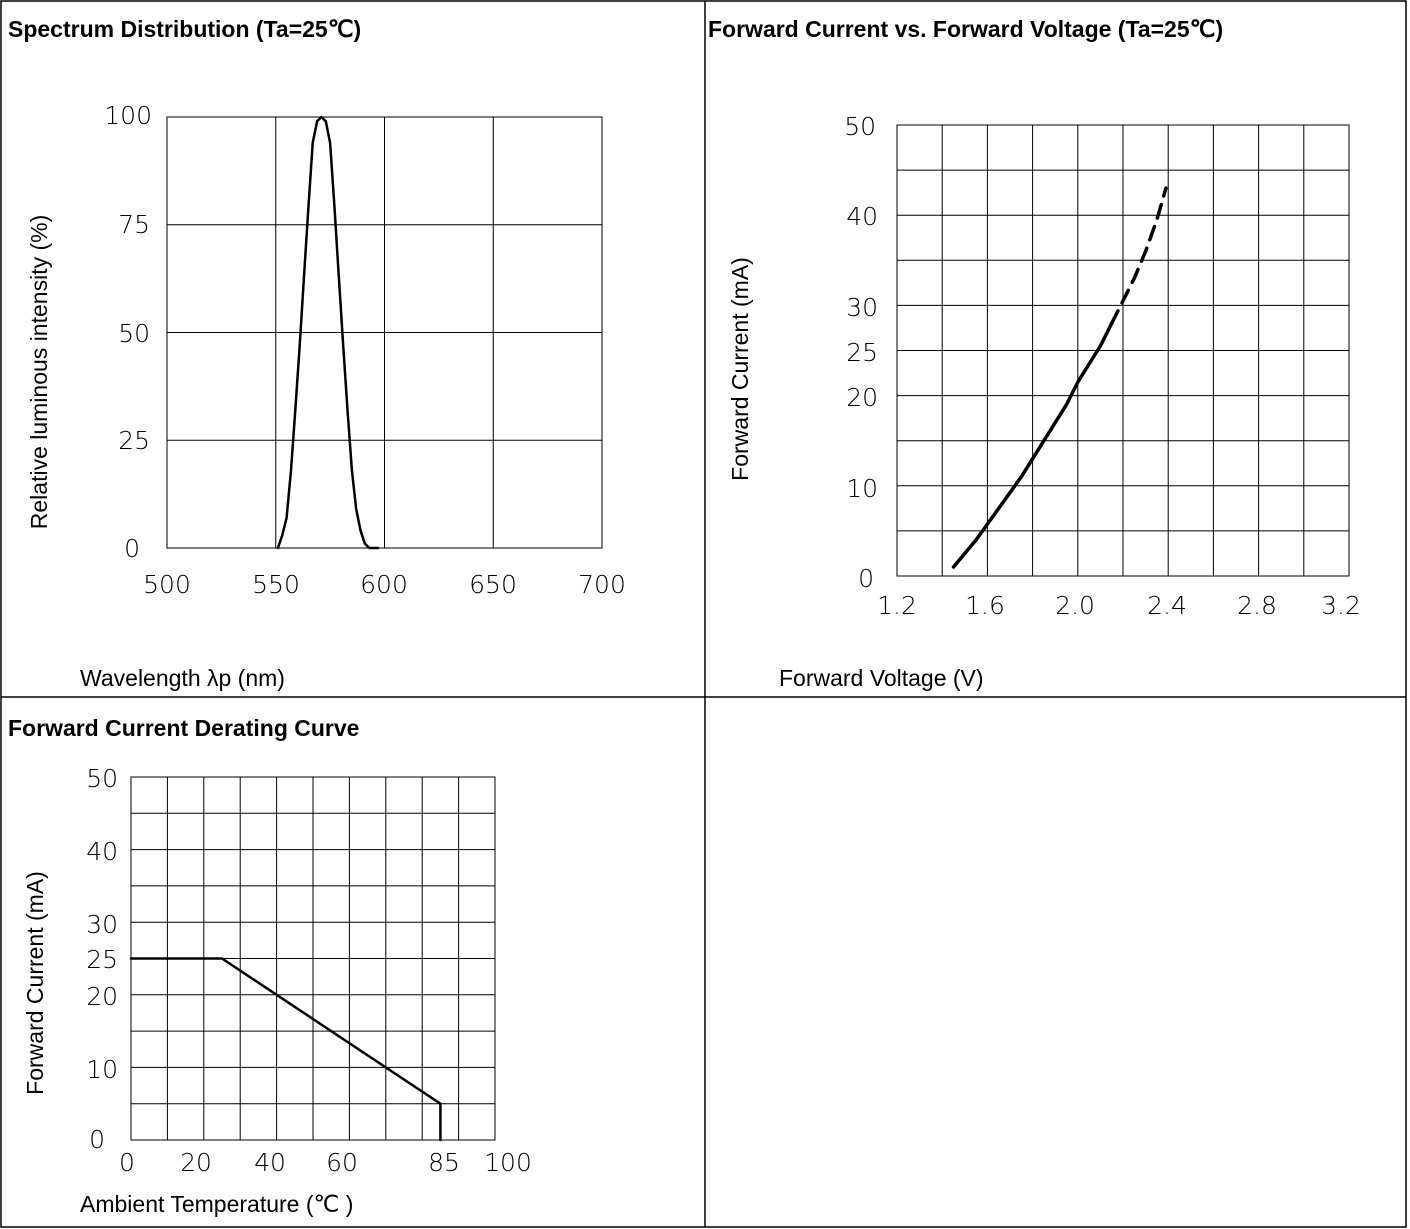 The width and height of the screenshot is (1410, 1229). Describe the element at coordinates (508, 1162) in the screenshot. I see `x-tick-label: 100` at that location.